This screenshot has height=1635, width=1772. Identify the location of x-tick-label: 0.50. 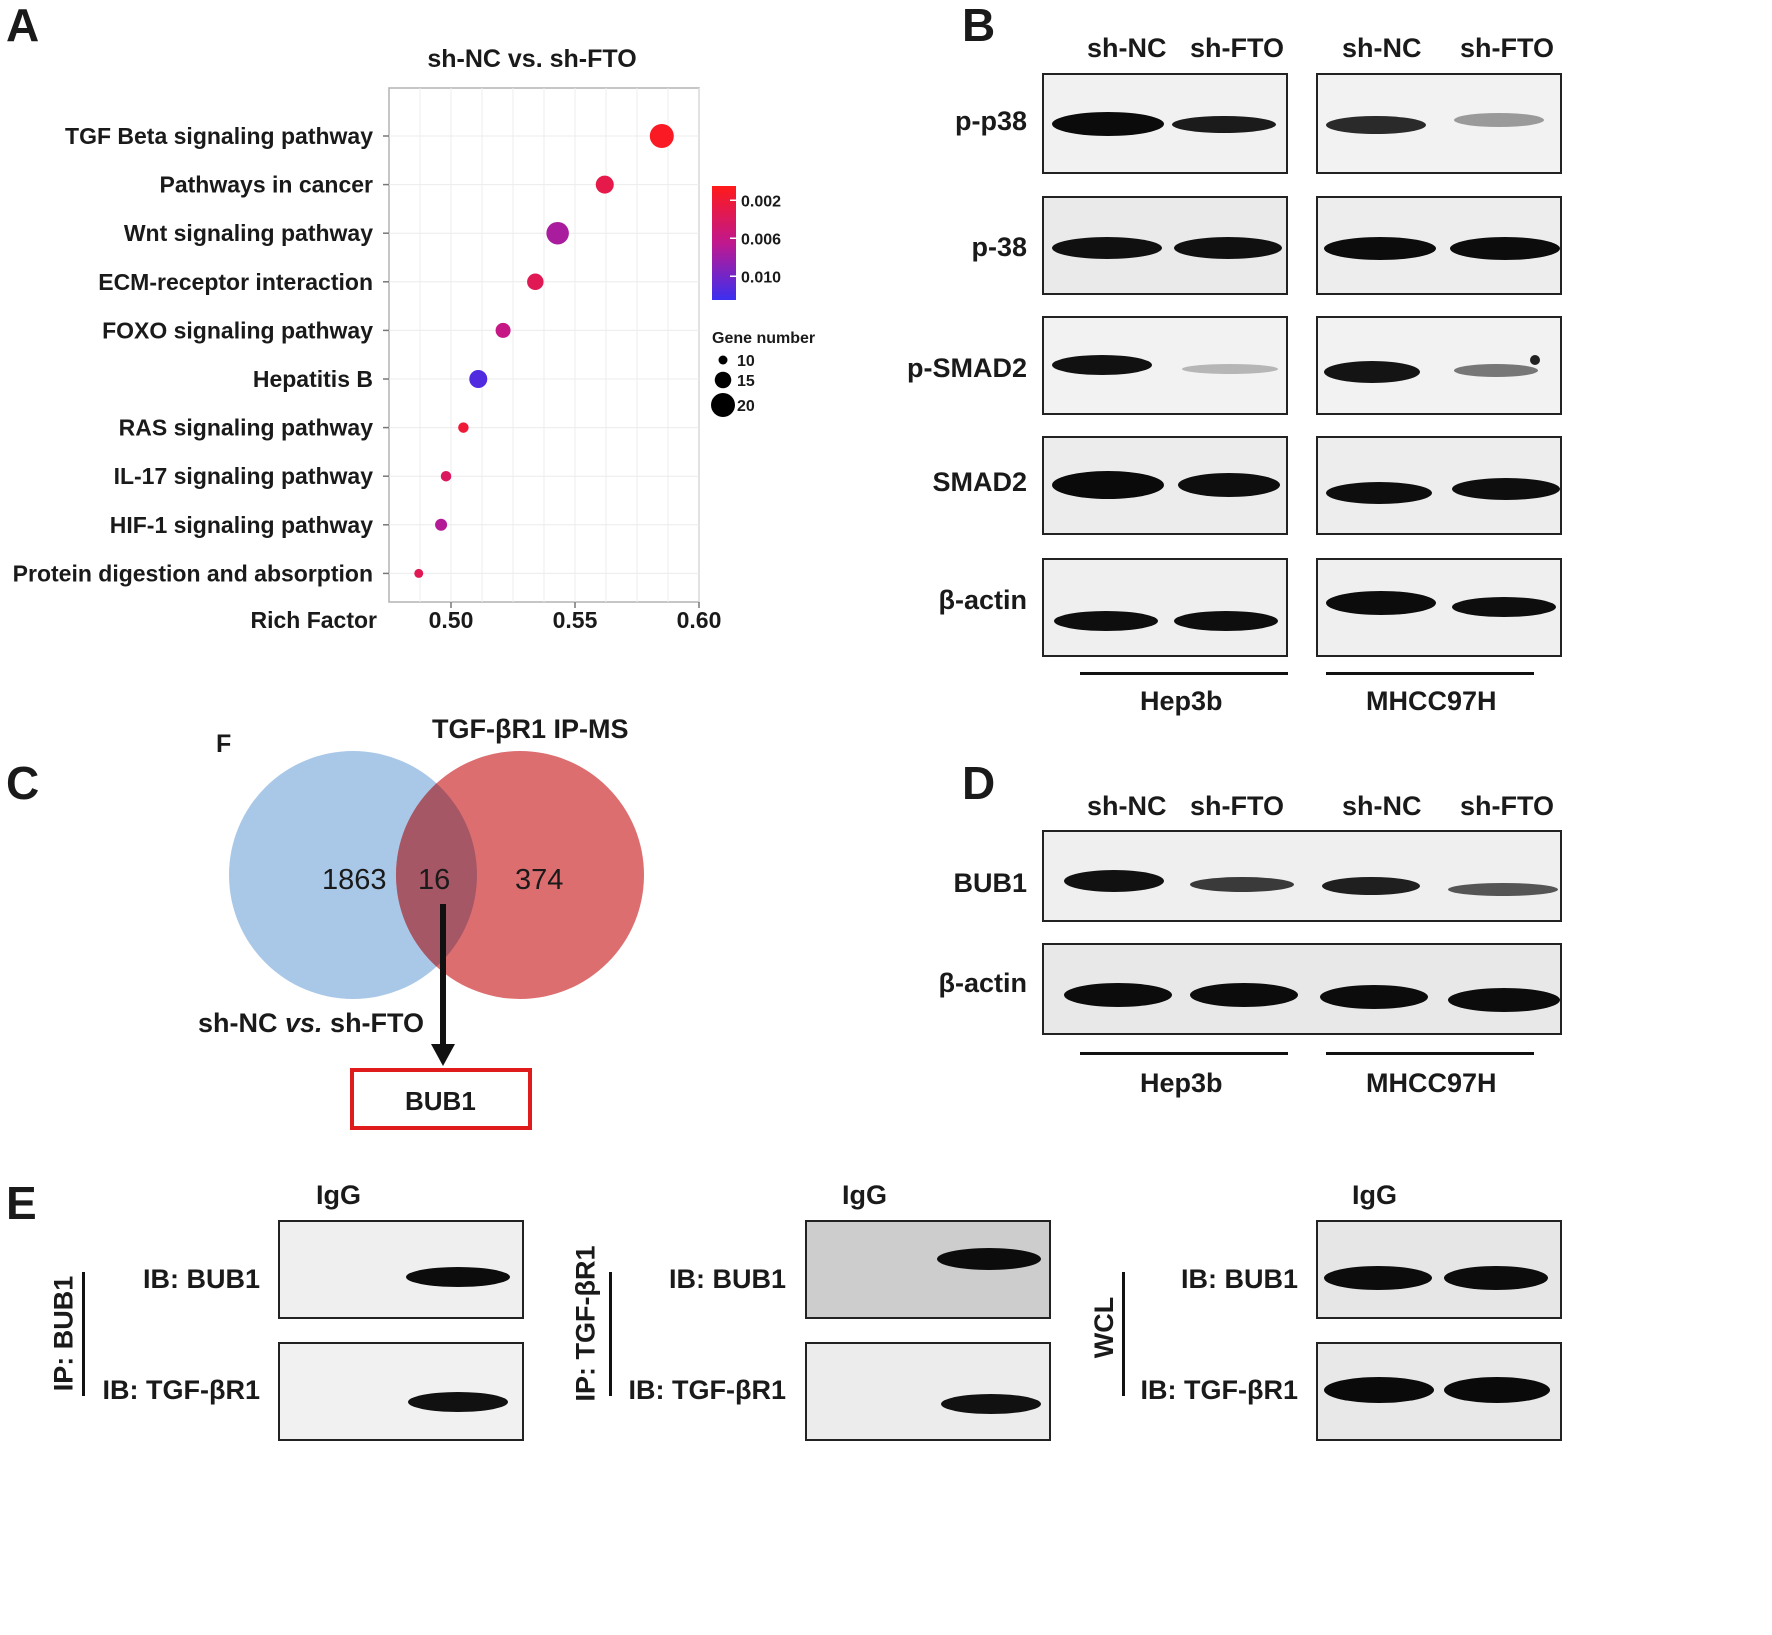
(451, 620).